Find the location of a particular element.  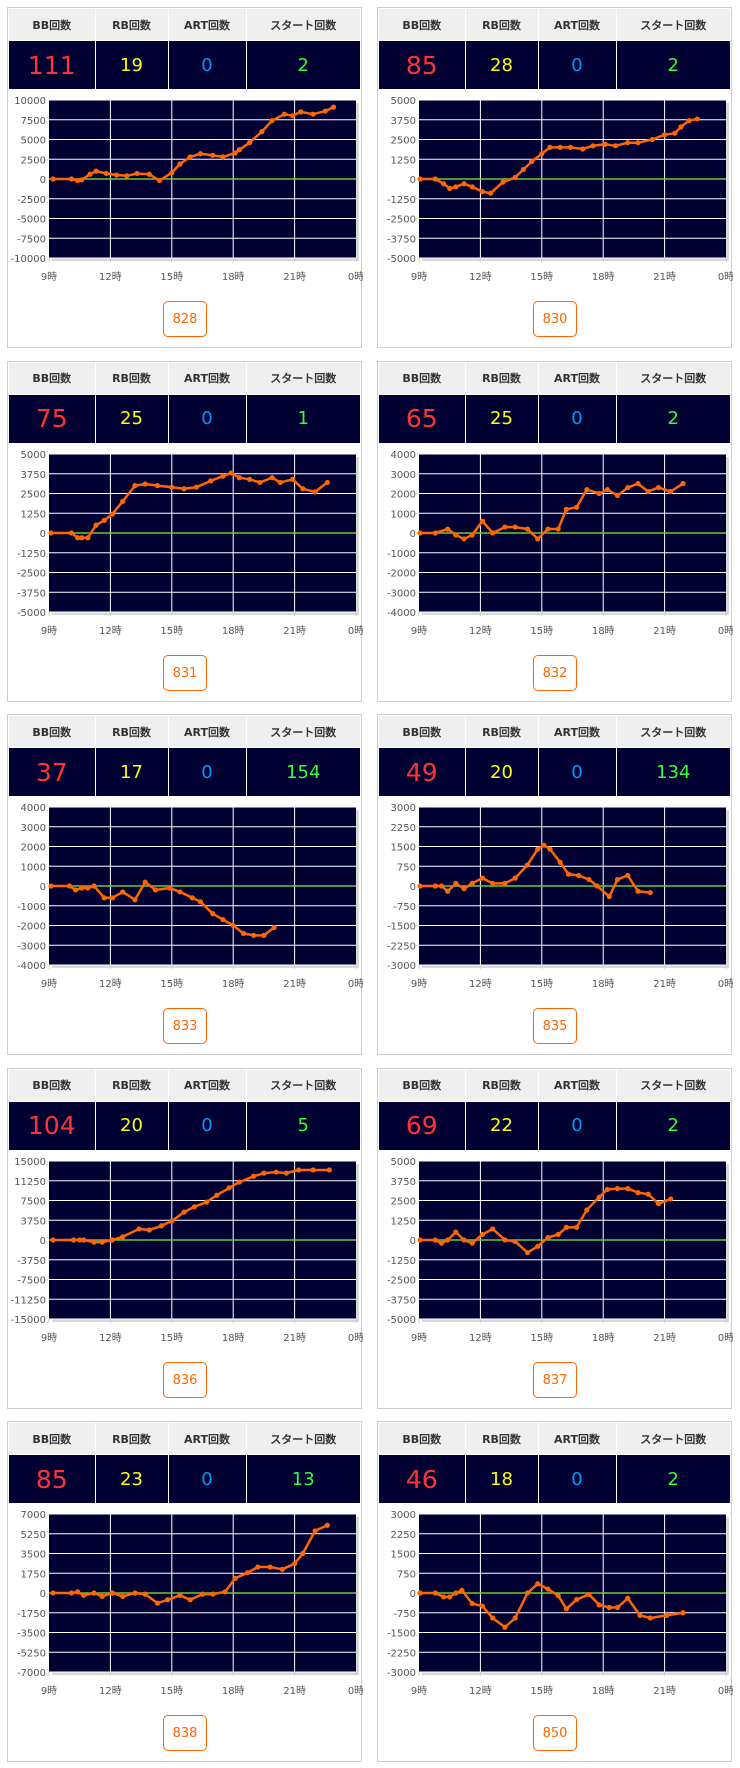

y-tick-label: -3000 is located at coordinates (31, 946).